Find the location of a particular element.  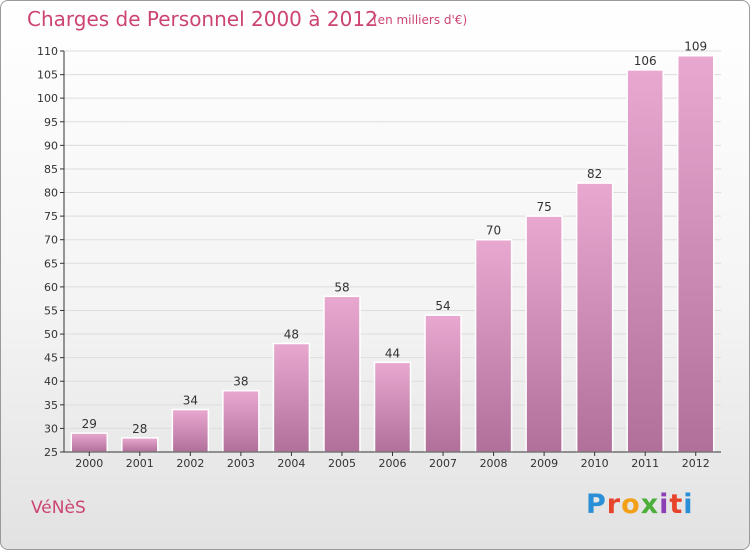

data-label: 29 is located at coordinates (89, 424).